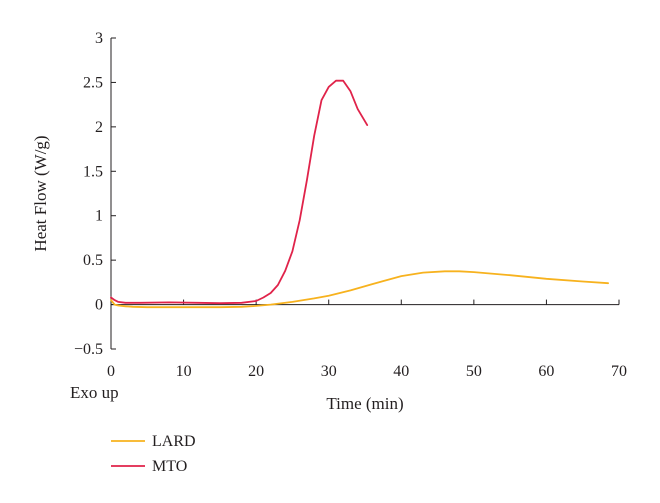  I want to click on legend-label: LARD, so click(174, 441).